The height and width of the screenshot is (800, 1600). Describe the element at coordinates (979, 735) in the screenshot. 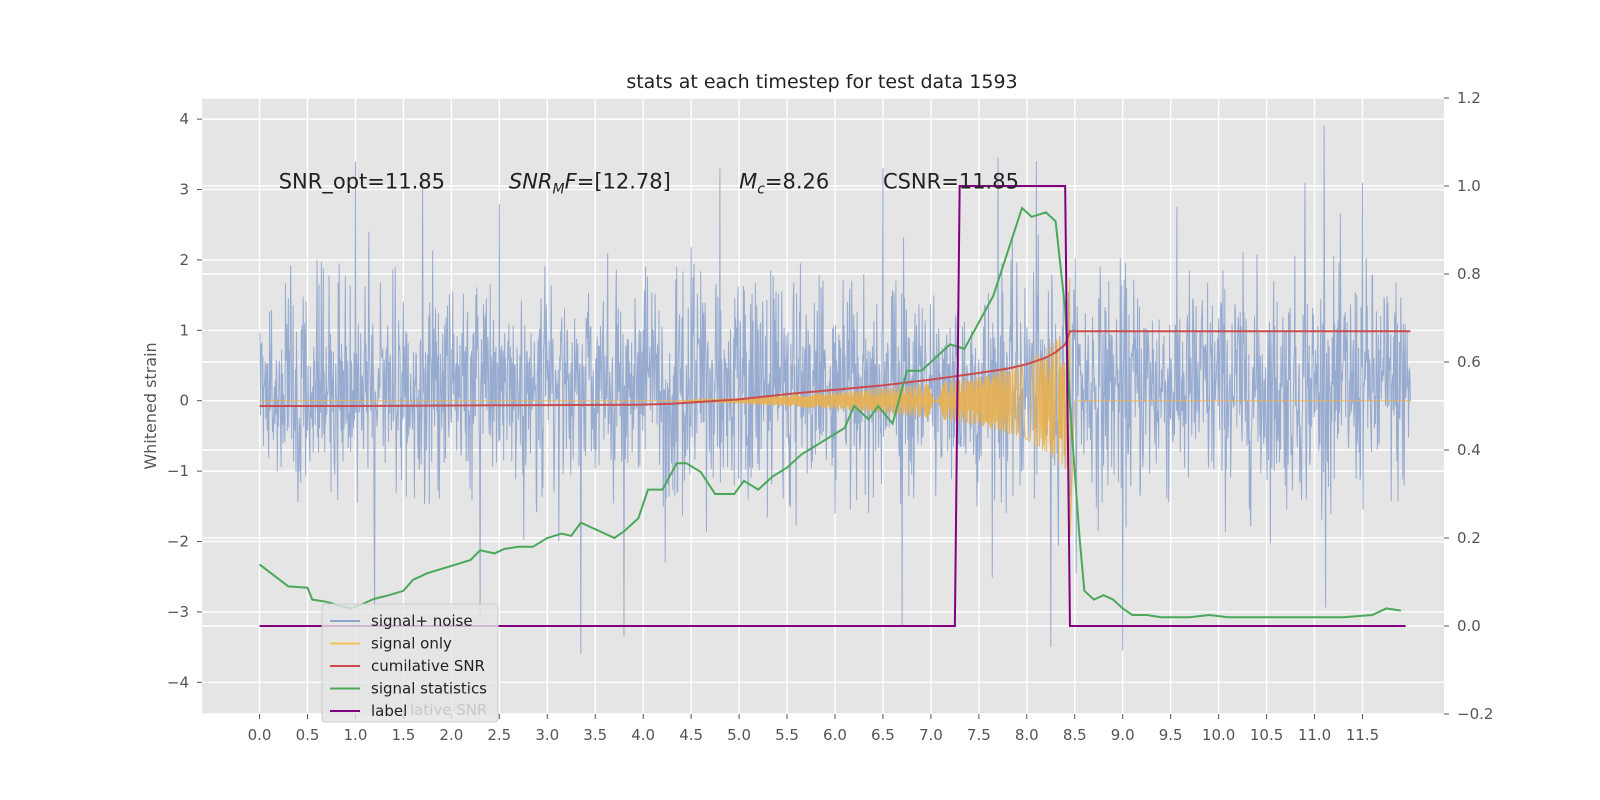

I see `x-tick-label: 7.5` at that location.